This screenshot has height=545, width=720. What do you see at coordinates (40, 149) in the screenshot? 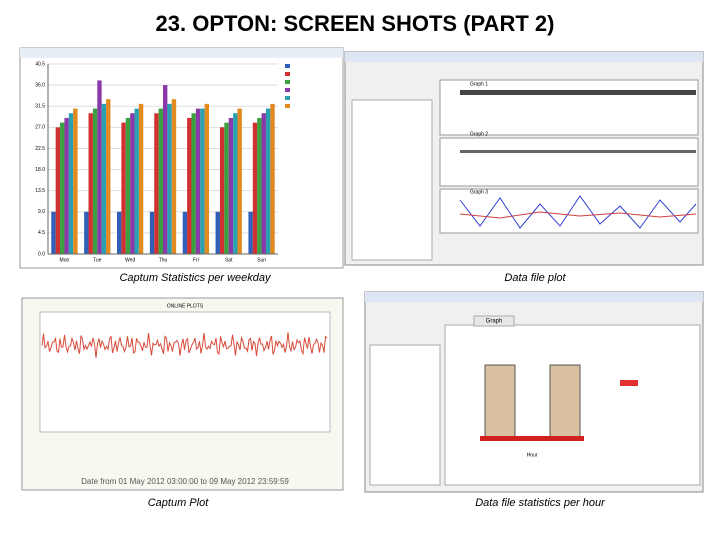
I see `y-tick-label: 22.5` at bounding box center [40, 149].